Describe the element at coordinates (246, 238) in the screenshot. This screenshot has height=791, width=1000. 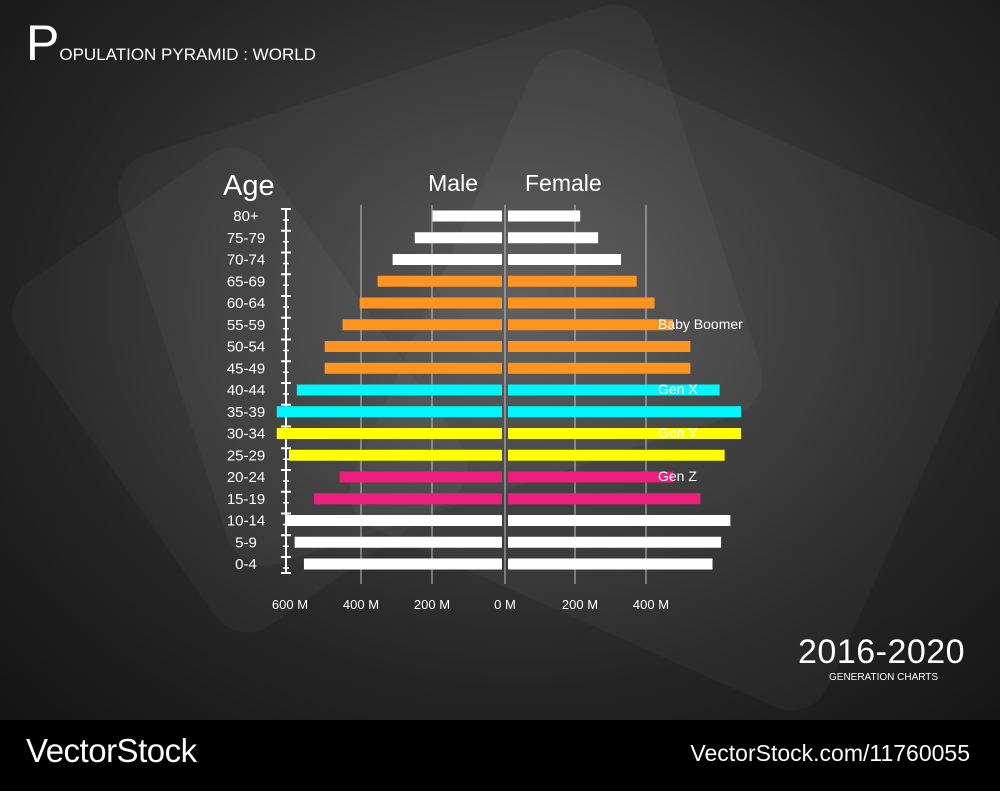
I see `age-group-label: 75-79` at that location.